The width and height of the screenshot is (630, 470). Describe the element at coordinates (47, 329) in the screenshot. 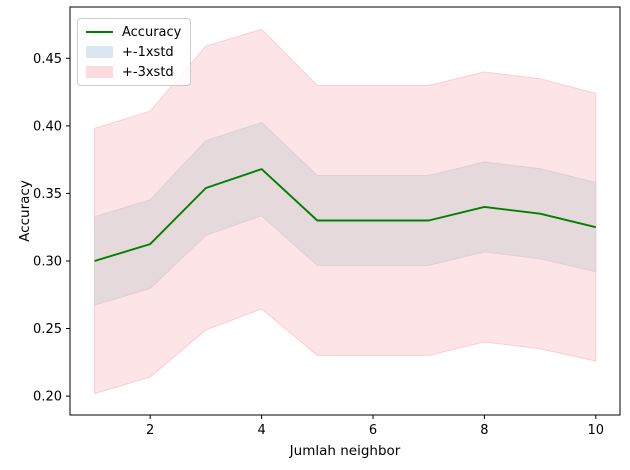

I see `y-tick-label: 0.25` at that location.